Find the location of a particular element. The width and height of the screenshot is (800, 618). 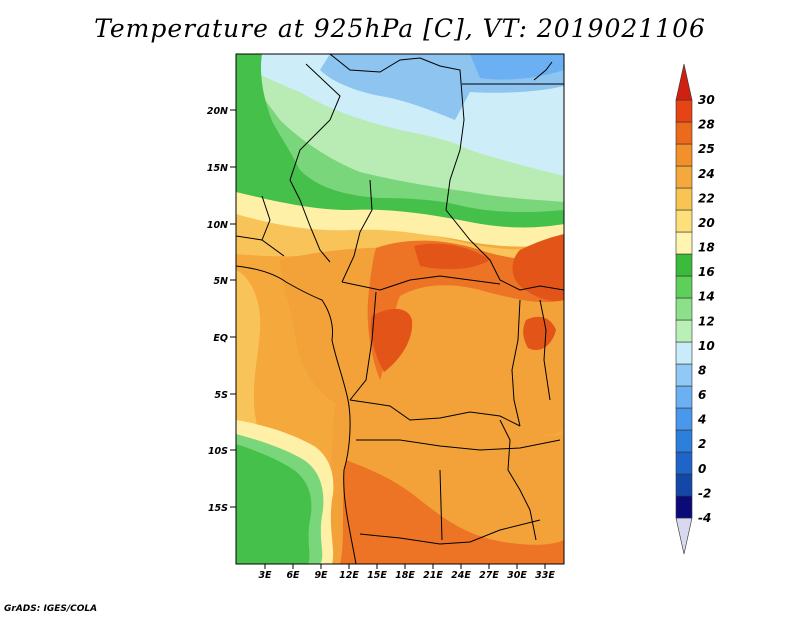

colorbar-label: 25 is located at coordinates (706, 149).